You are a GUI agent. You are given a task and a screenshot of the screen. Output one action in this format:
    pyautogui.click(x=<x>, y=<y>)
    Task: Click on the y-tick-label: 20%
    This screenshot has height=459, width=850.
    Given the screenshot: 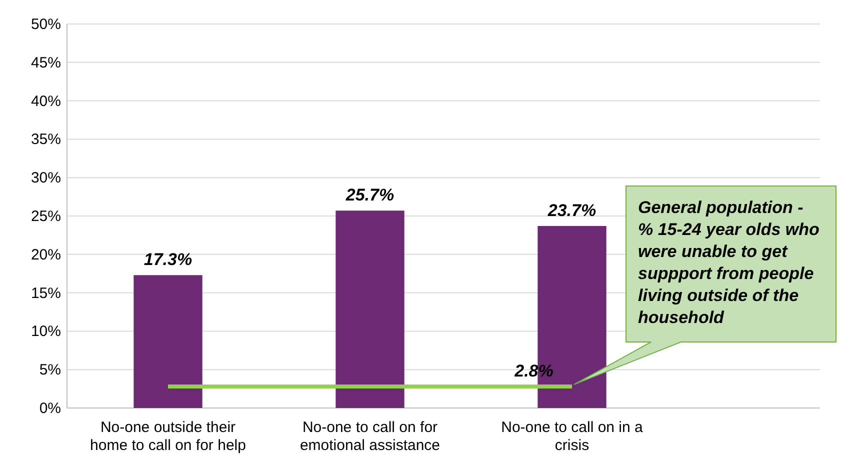 What is the action you would take?
    pyautogui.click(x=45, y=255)
    